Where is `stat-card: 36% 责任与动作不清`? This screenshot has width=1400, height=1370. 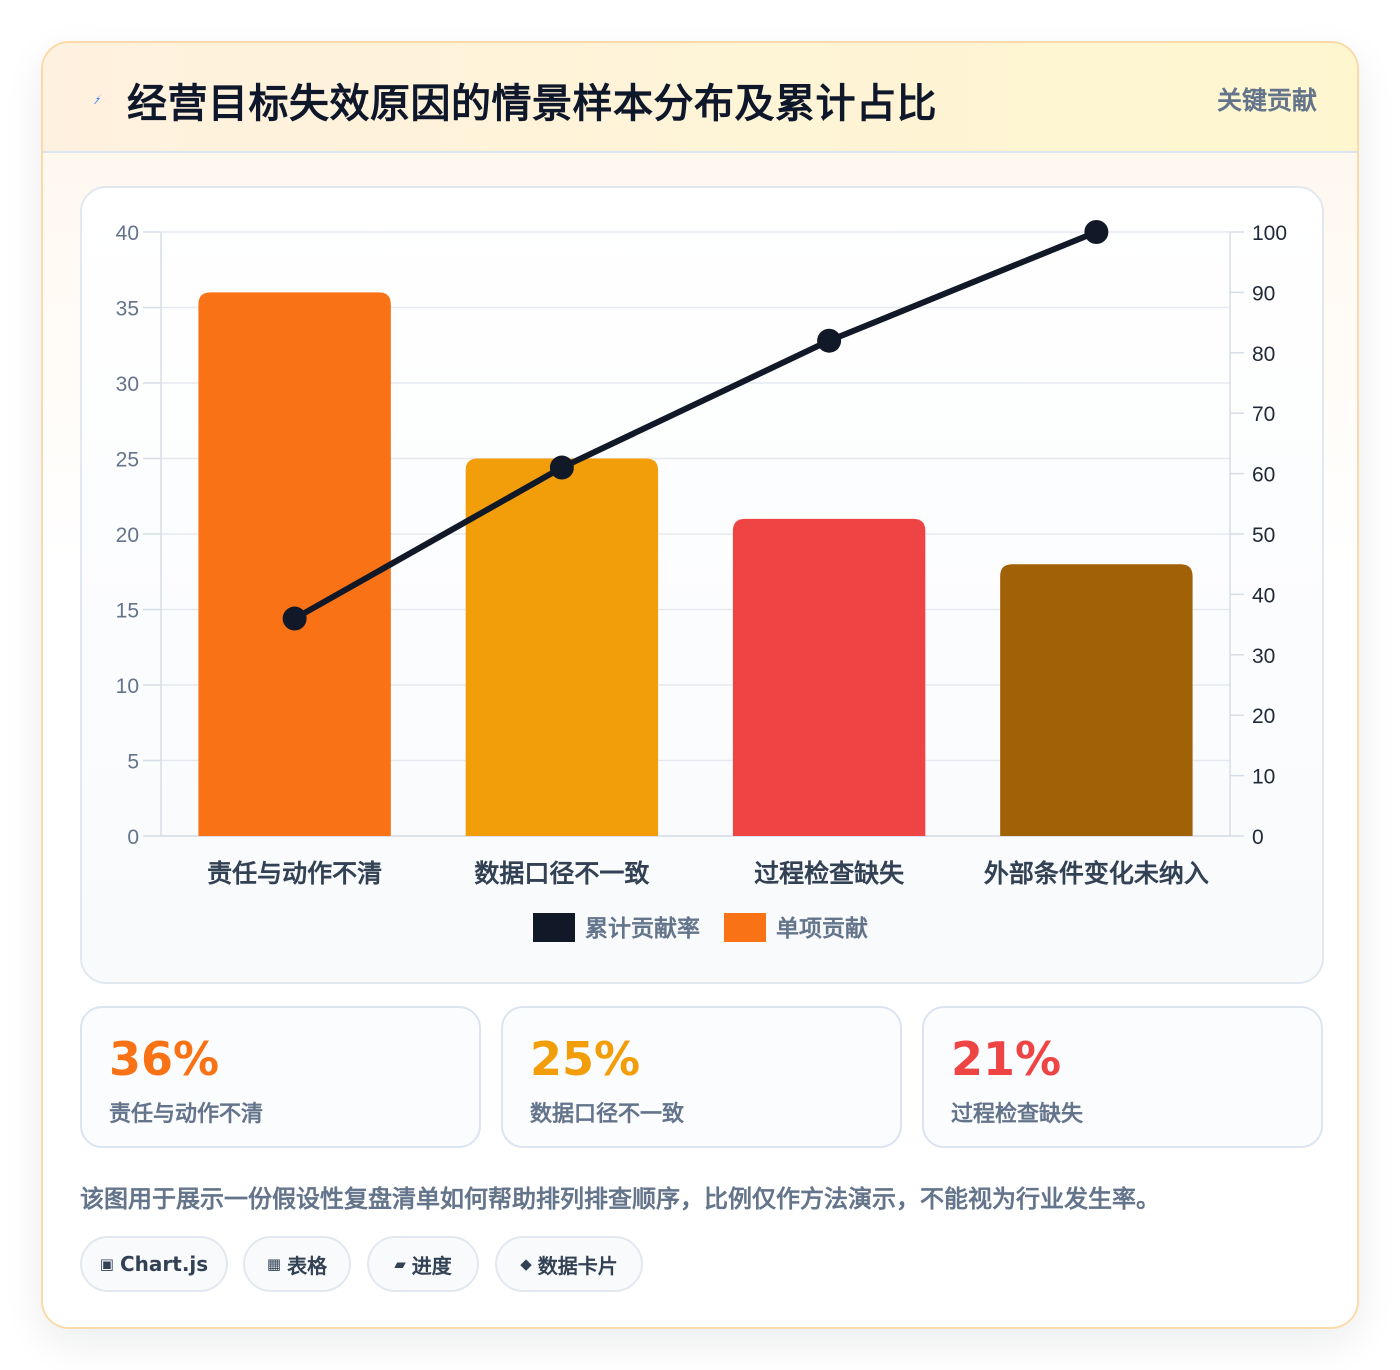
stat-card: 36% 责任与动作不清 is located at coordinates (280, 1077).